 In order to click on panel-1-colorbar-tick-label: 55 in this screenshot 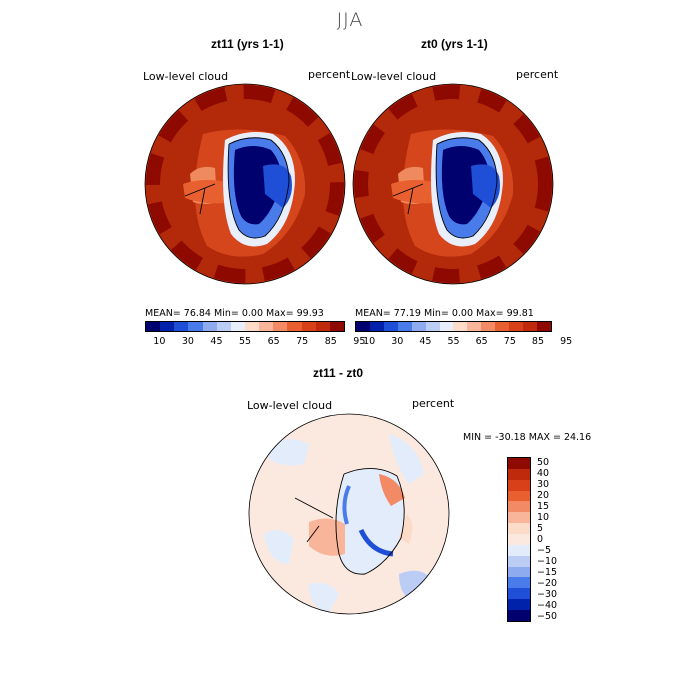, I will do `click(245, 341)`.